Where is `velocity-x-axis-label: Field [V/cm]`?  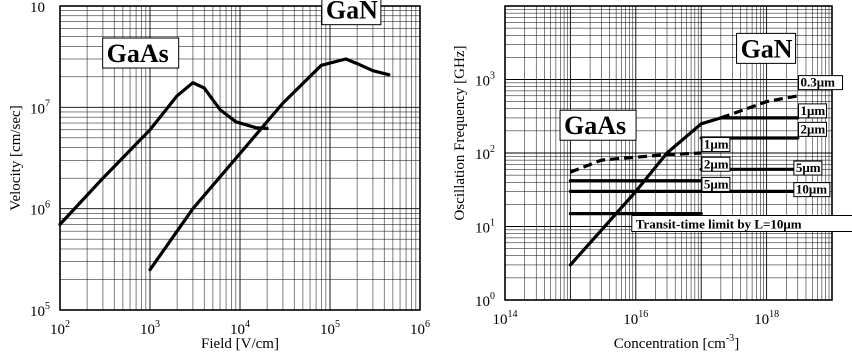
velocity-x-axis-label: Field [V/cm] is located at coordinates (240, 344).